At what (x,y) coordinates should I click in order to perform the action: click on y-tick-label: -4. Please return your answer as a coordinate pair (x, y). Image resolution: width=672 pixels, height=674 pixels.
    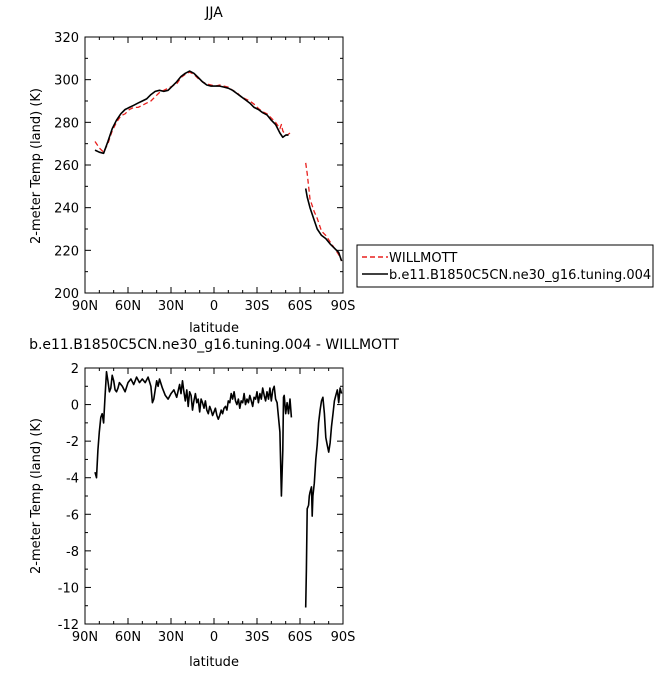
    Looking at the image, I should click on (72, 479).